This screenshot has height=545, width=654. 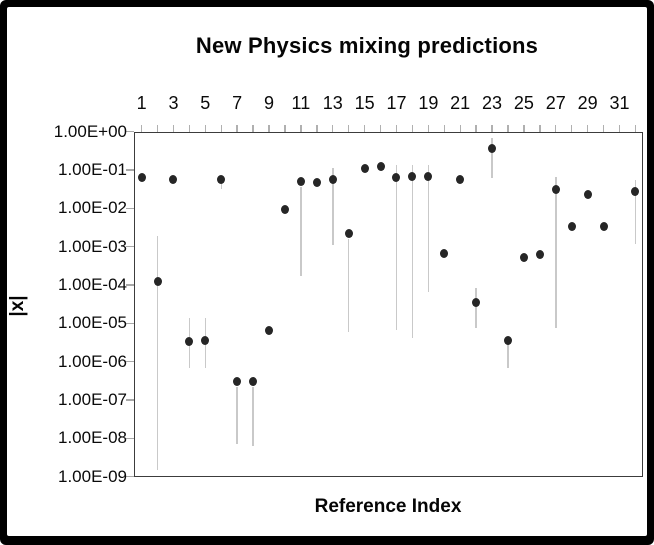 What do you see at coordinates (92, 285) in the screenshot?
I see `y-axis-tick-label: 1.00E-04` at bounding box center [92, 285].